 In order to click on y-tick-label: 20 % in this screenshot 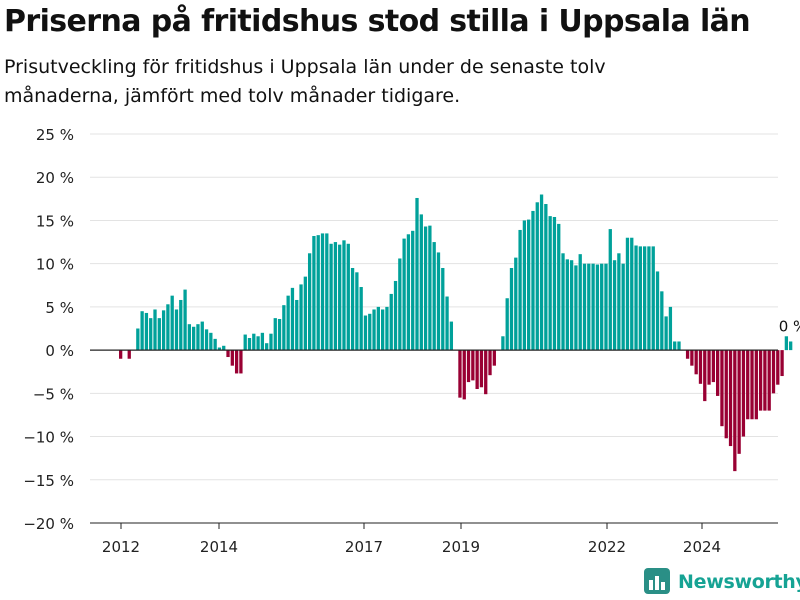, I will do `click(55, 178)`.